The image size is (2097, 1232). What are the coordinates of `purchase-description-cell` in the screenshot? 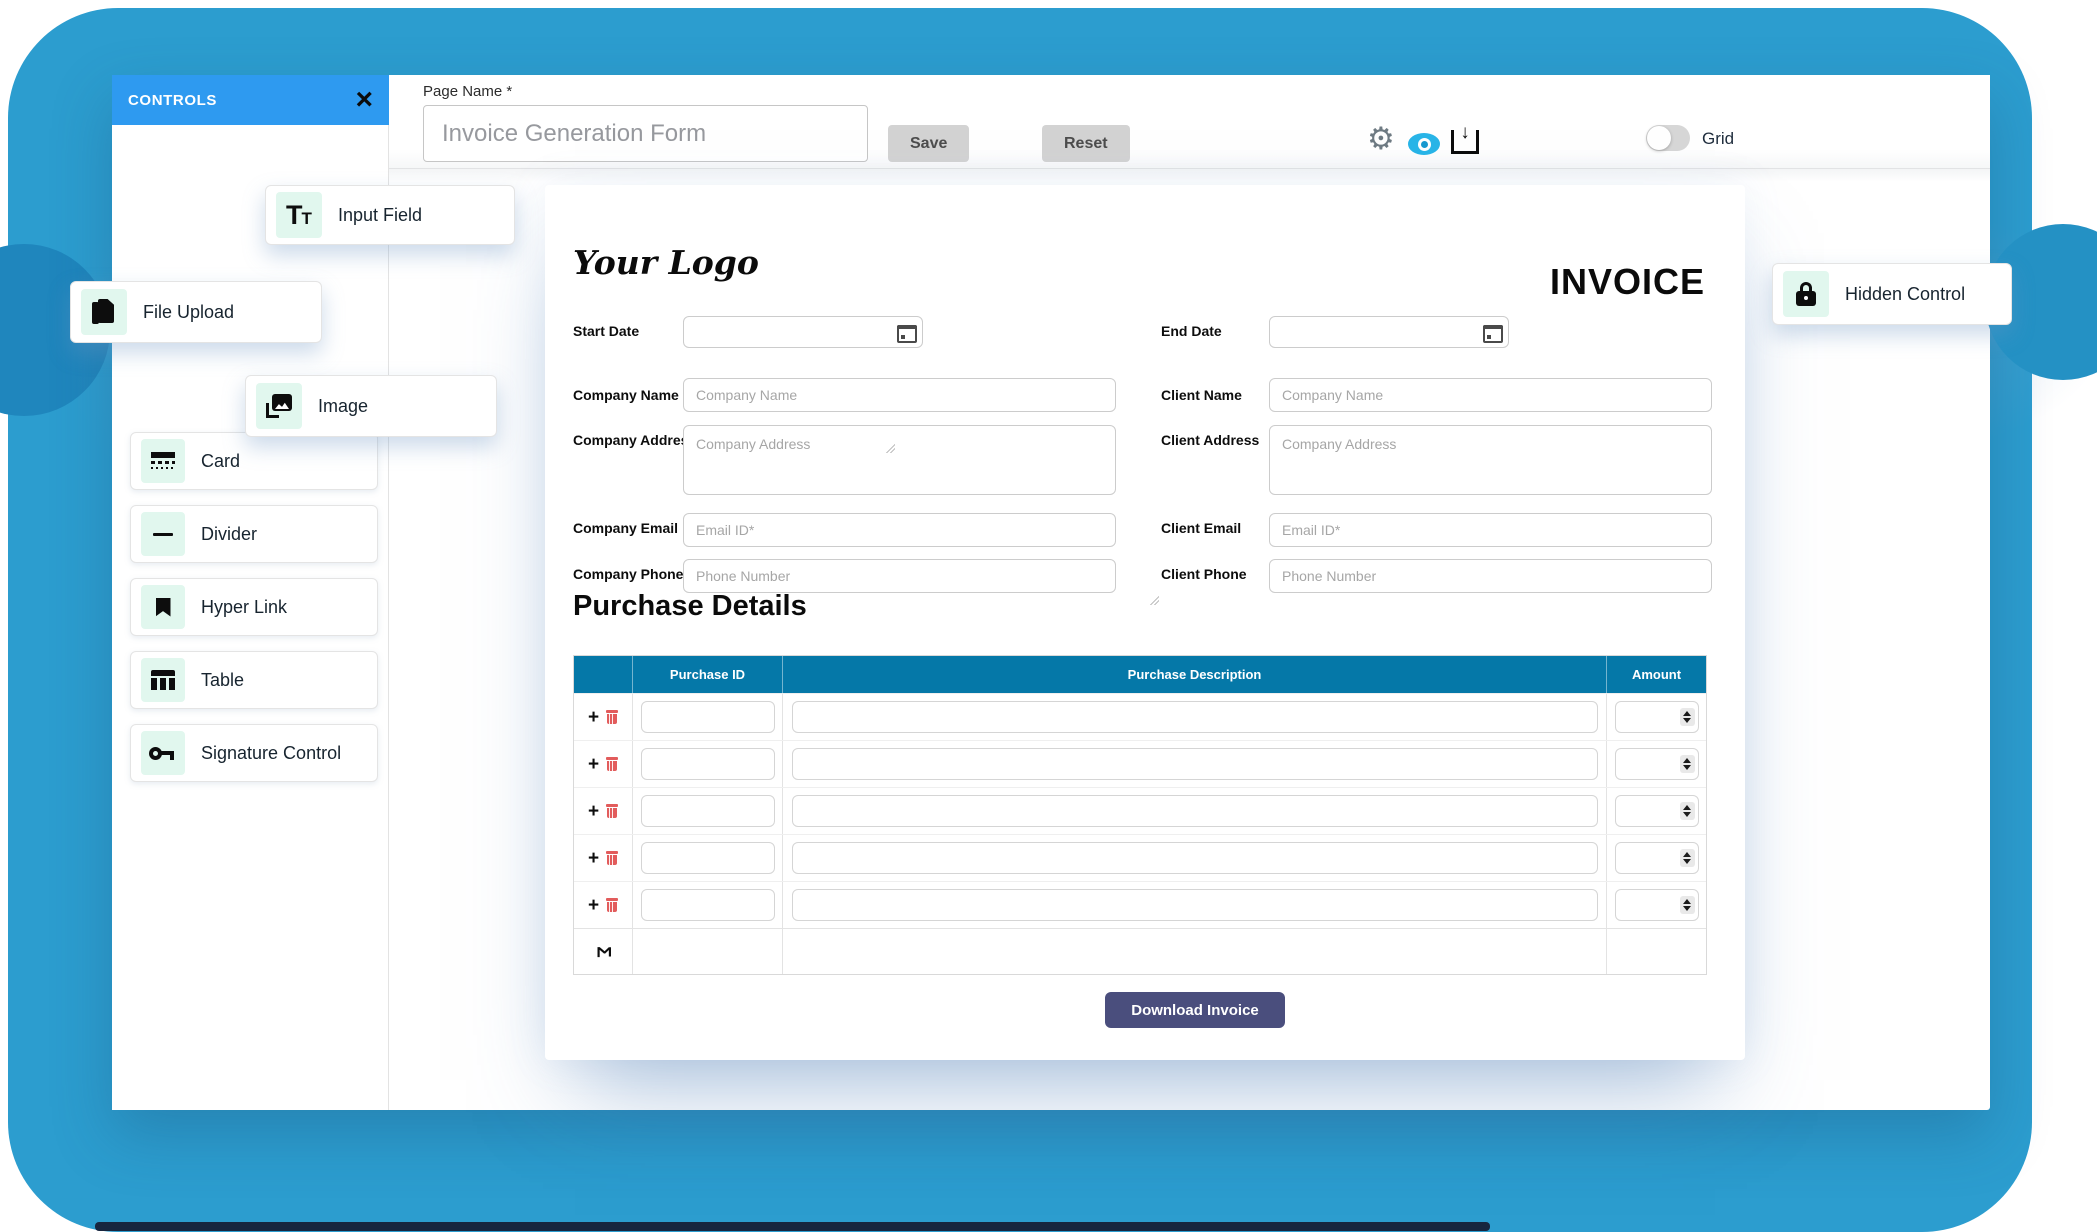 It's located at (1194, 905).